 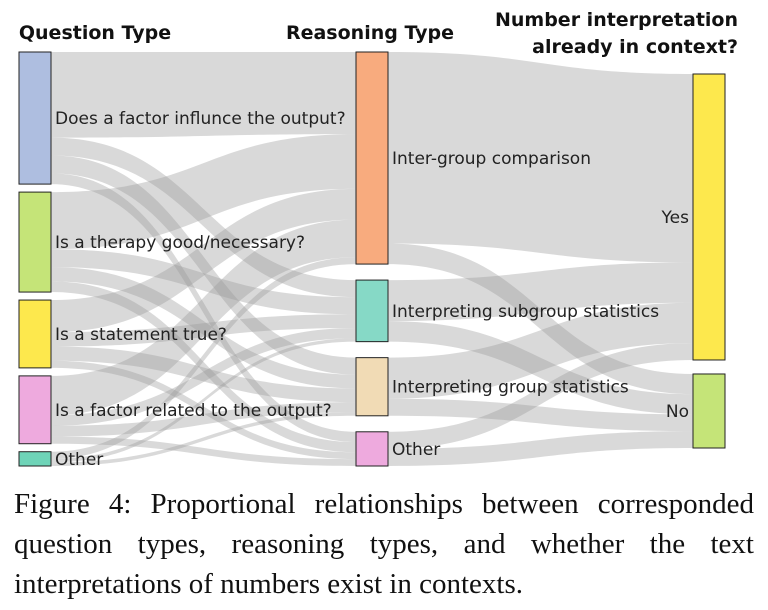 I want to click on node-2-interpreting-subgroup-statistics, so click(x=372, y=311).